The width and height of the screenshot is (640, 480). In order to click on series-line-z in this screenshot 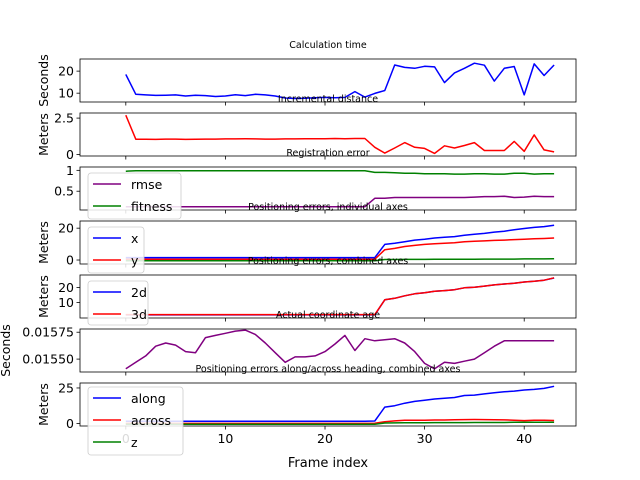, I will do `click(340, 423)`.